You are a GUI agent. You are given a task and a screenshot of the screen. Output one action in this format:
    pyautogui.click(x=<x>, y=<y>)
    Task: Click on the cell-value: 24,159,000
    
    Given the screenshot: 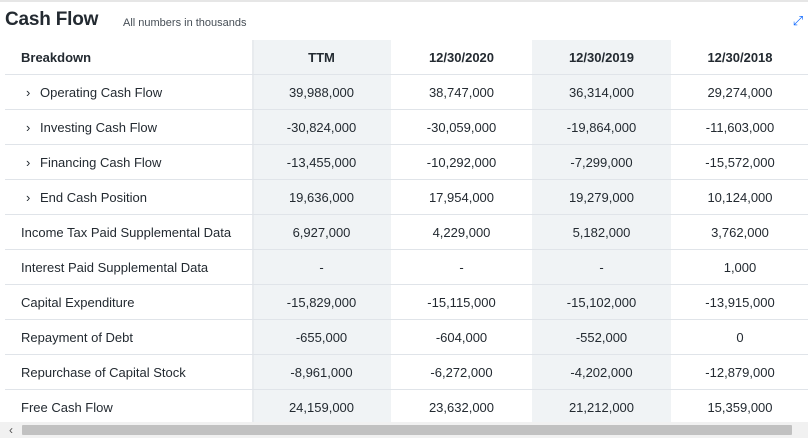 What is the action you would take?
    pyautogui.click(x=321, y=407)
    